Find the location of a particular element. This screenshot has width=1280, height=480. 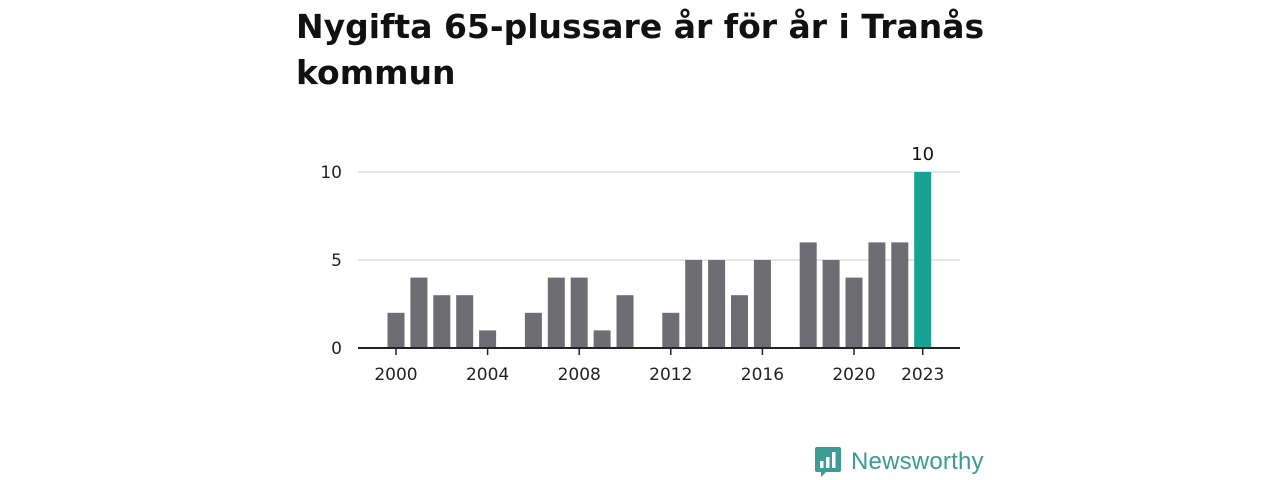

brand-name: Newsworthy is located at coordinates (917, 461).